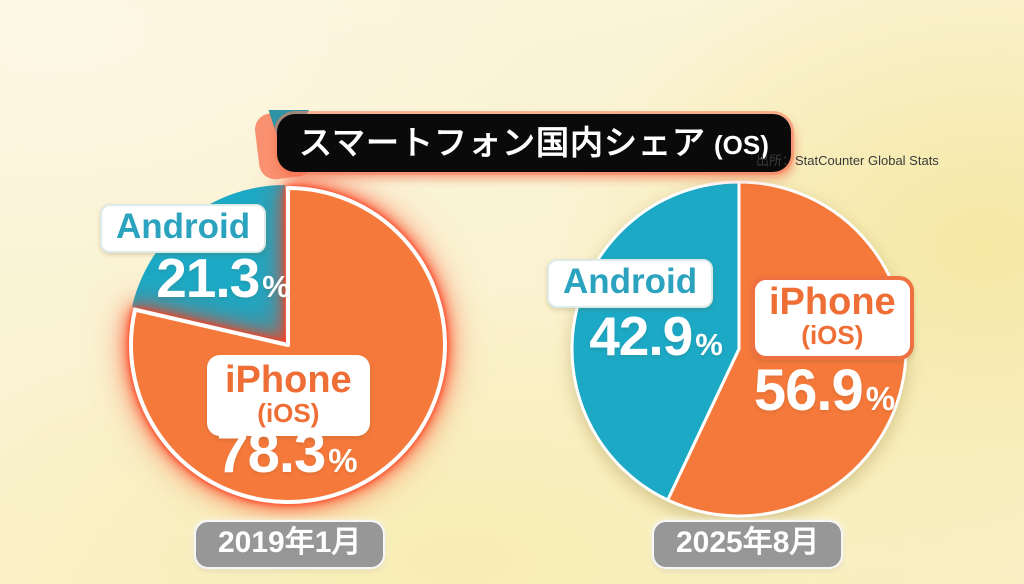  What do you see at coordinates (808, 390) in the screenshot?
I see `iphone-percent-value: 56.9` at bounding box center [808, 390].